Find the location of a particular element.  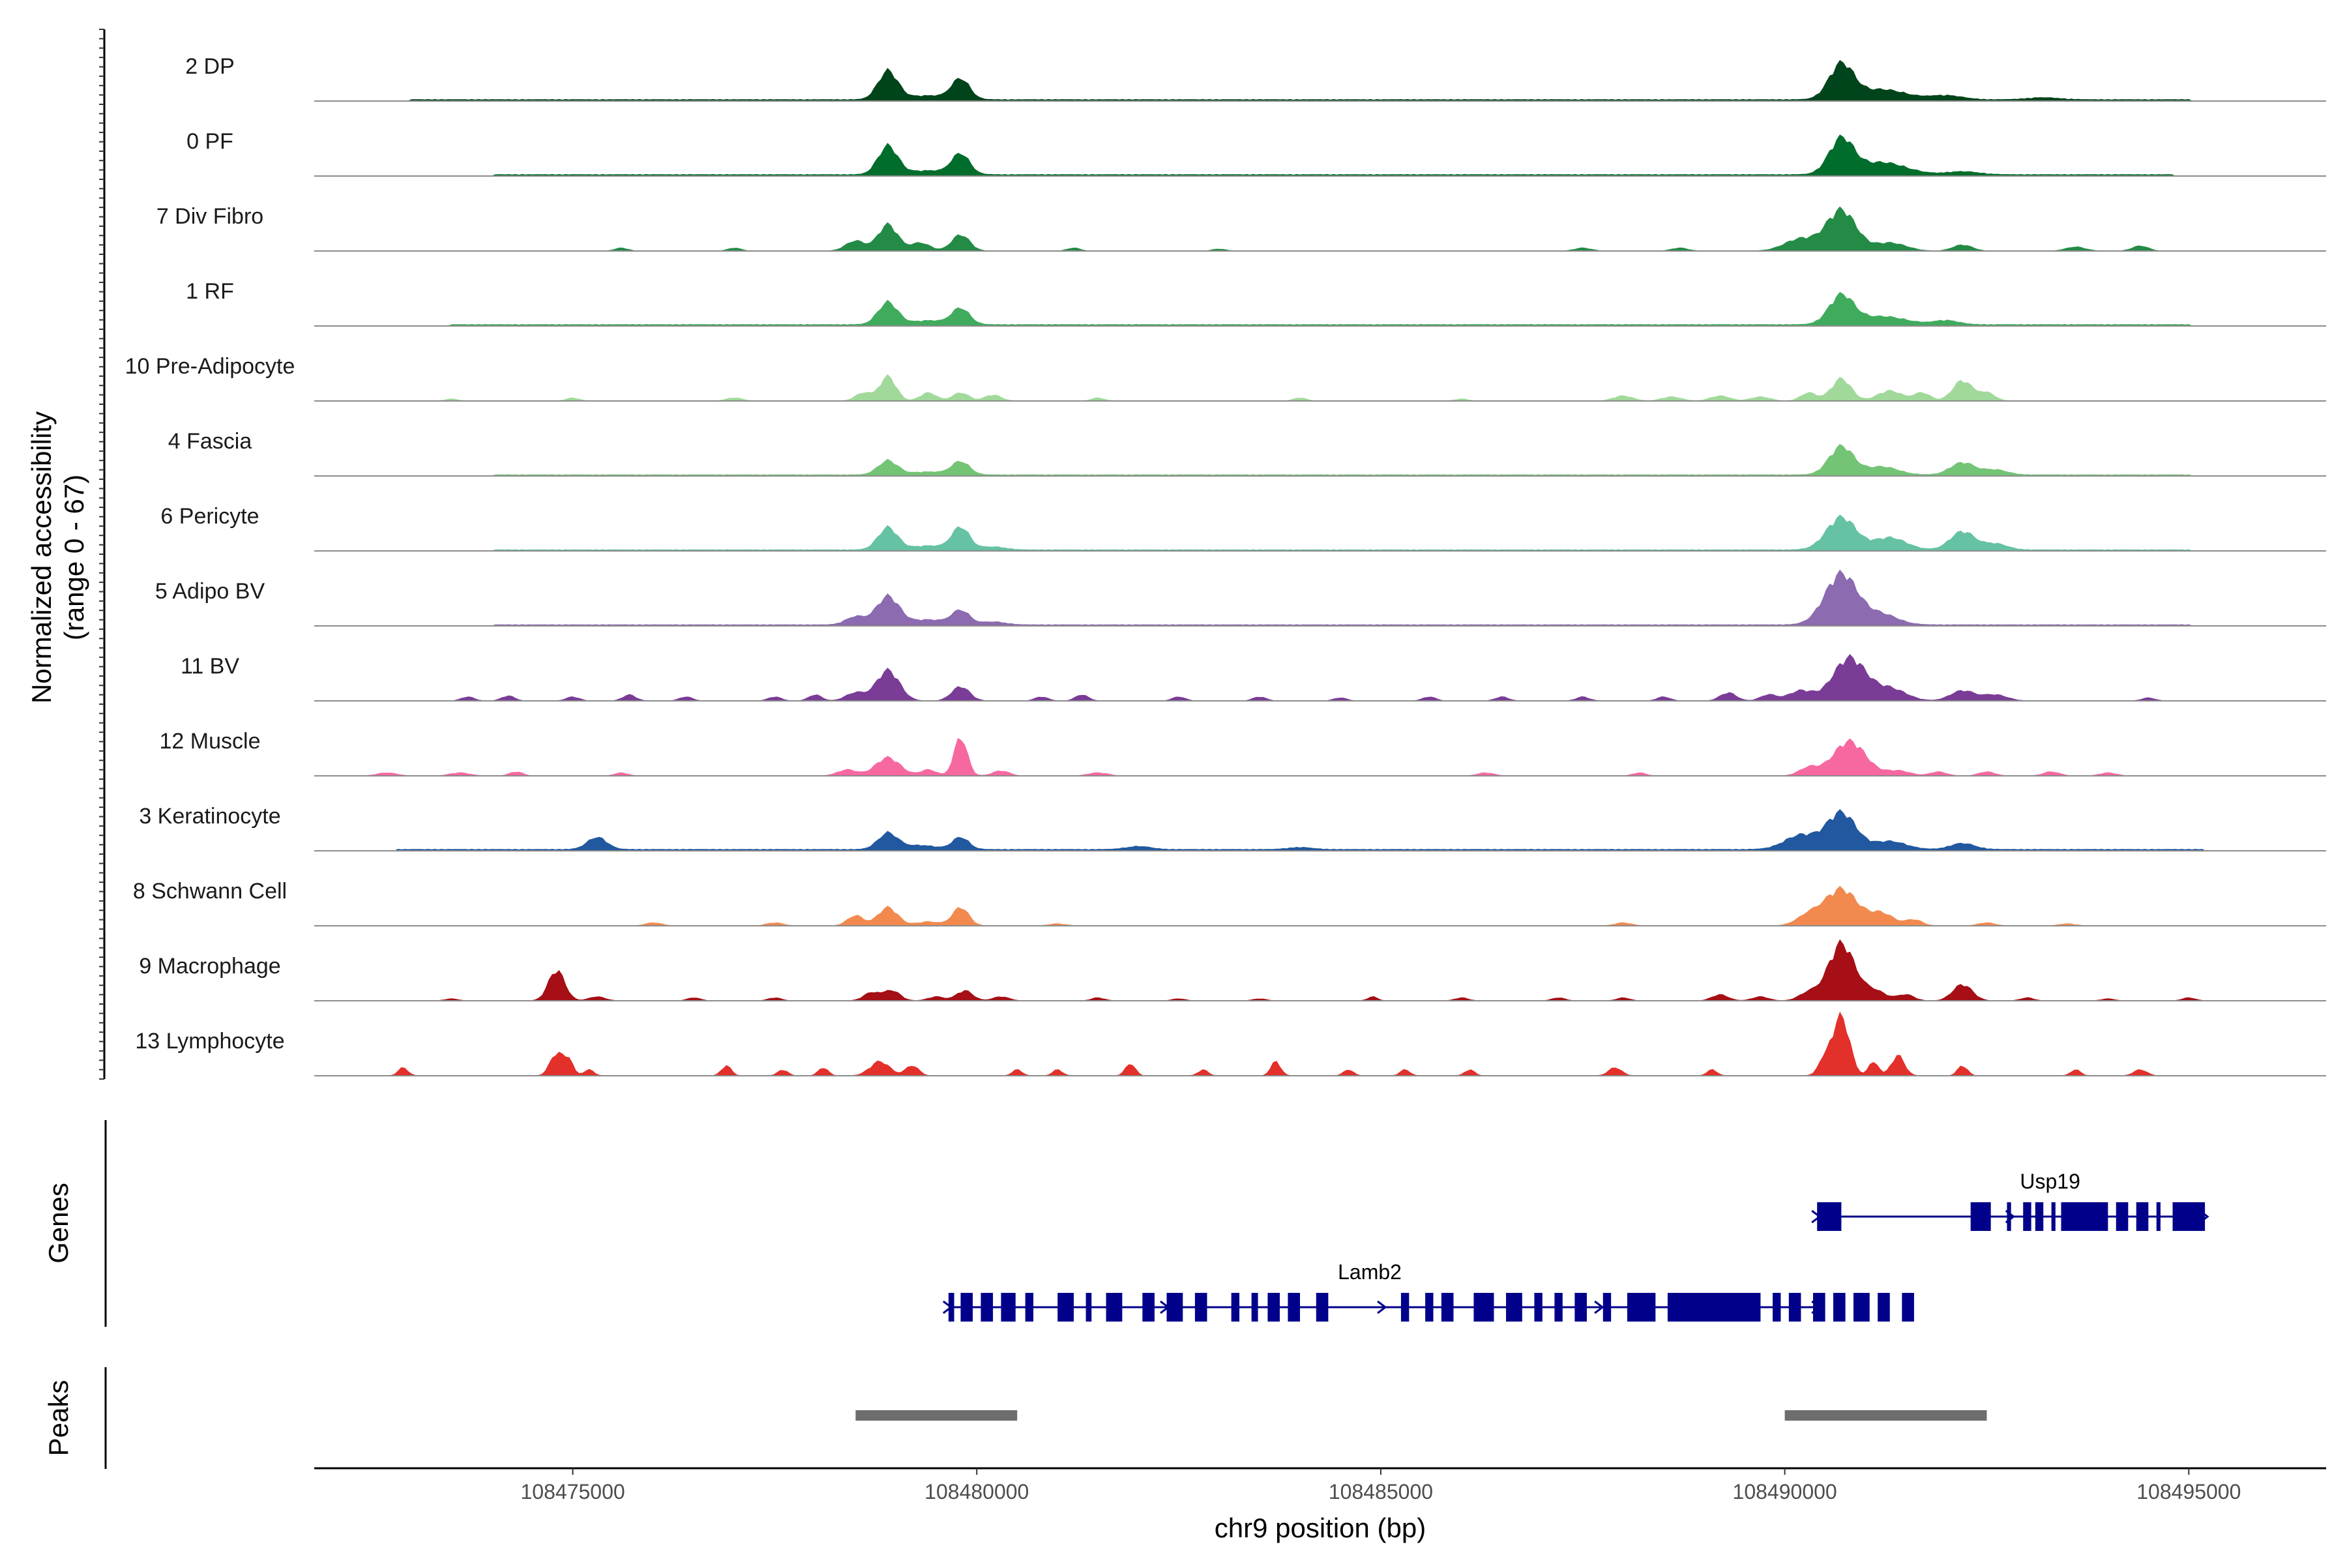

track-4: 10 Pre-Adipocyte is located at coordinates (1225, 378).